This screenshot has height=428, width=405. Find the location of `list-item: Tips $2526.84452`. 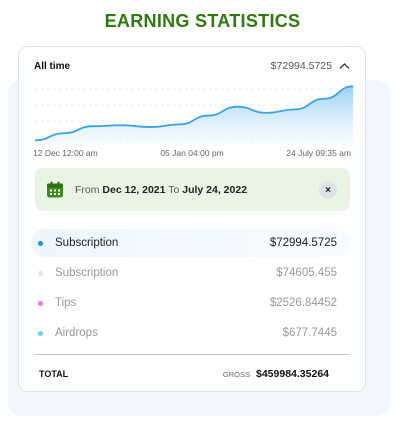

list-item: Tips $2526.84452 is located at coordinates (190, 303).